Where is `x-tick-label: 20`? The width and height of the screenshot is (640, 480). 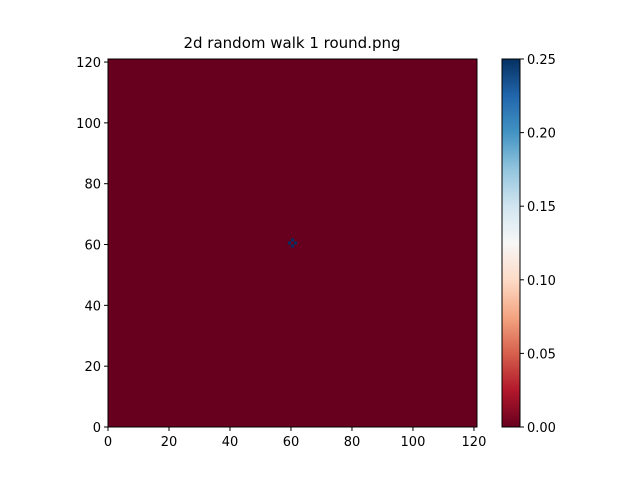 x-tick-label: 20 is located at coordinates (169, 442).